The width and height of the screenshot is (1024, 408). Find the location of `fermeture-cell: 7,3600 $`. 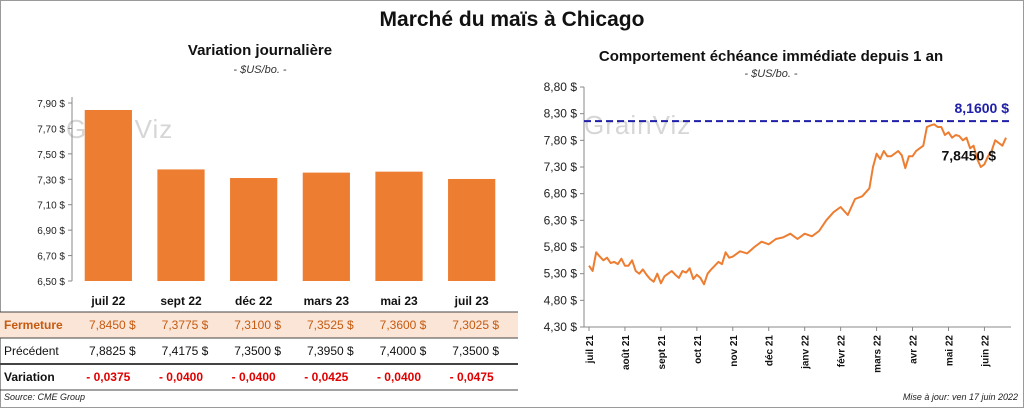

fermeture-cell: 7,3600 $ is located at coordinates (403, 325).